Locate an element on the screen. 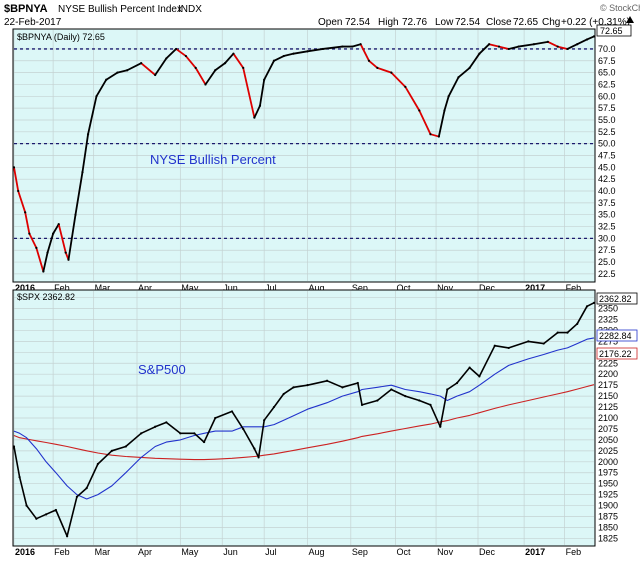  y-tick-label: 27.5 is located at coordinates (607, 250).